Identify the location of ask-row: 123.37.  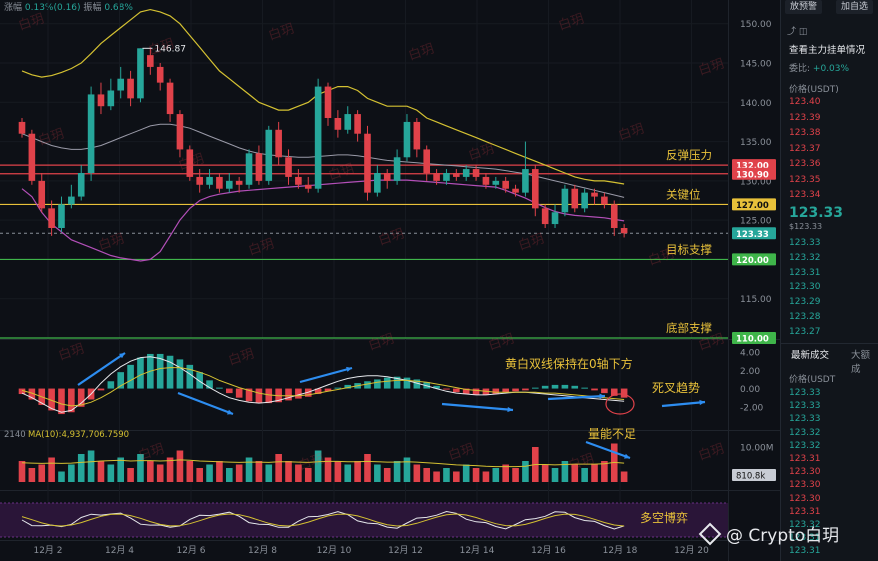
(805, 148).